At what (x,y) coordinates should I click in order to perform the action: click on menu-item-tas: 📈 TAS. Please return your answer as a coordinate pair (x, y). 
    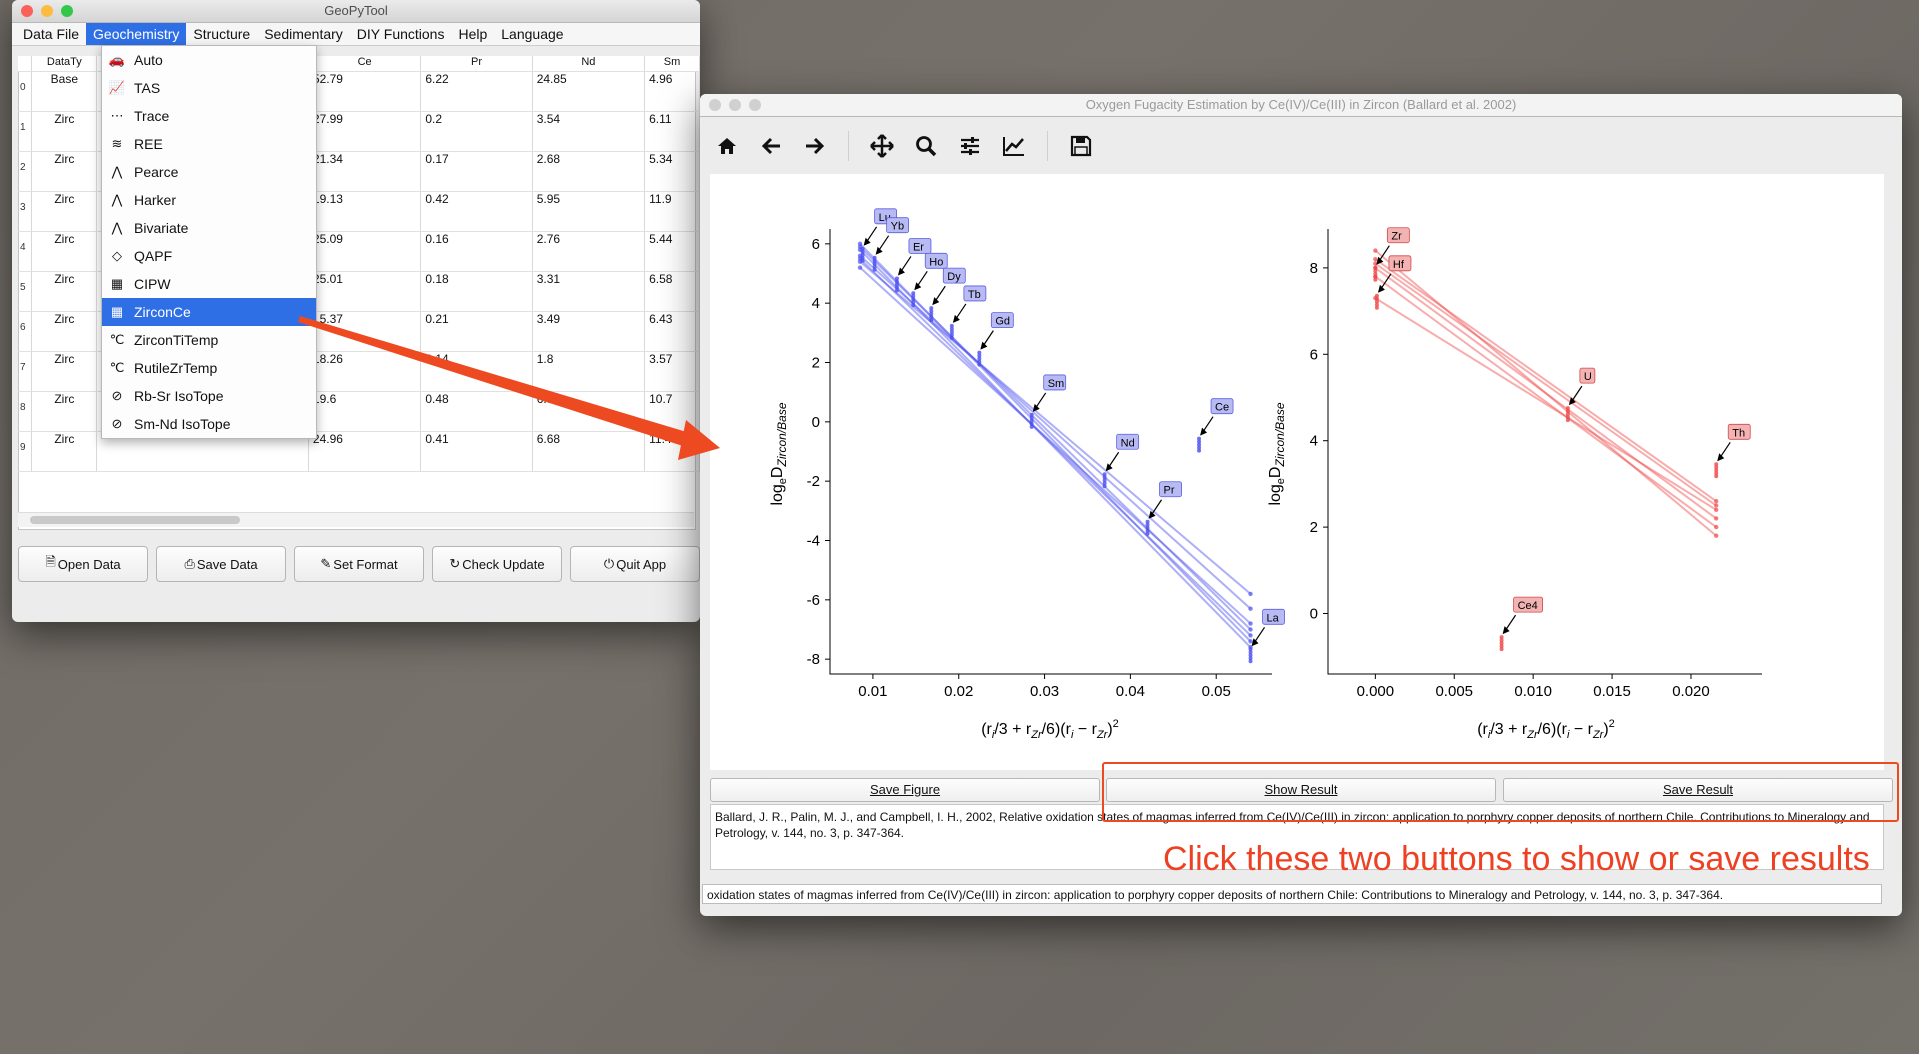
    Looking at the image, I should click on (209, 88).